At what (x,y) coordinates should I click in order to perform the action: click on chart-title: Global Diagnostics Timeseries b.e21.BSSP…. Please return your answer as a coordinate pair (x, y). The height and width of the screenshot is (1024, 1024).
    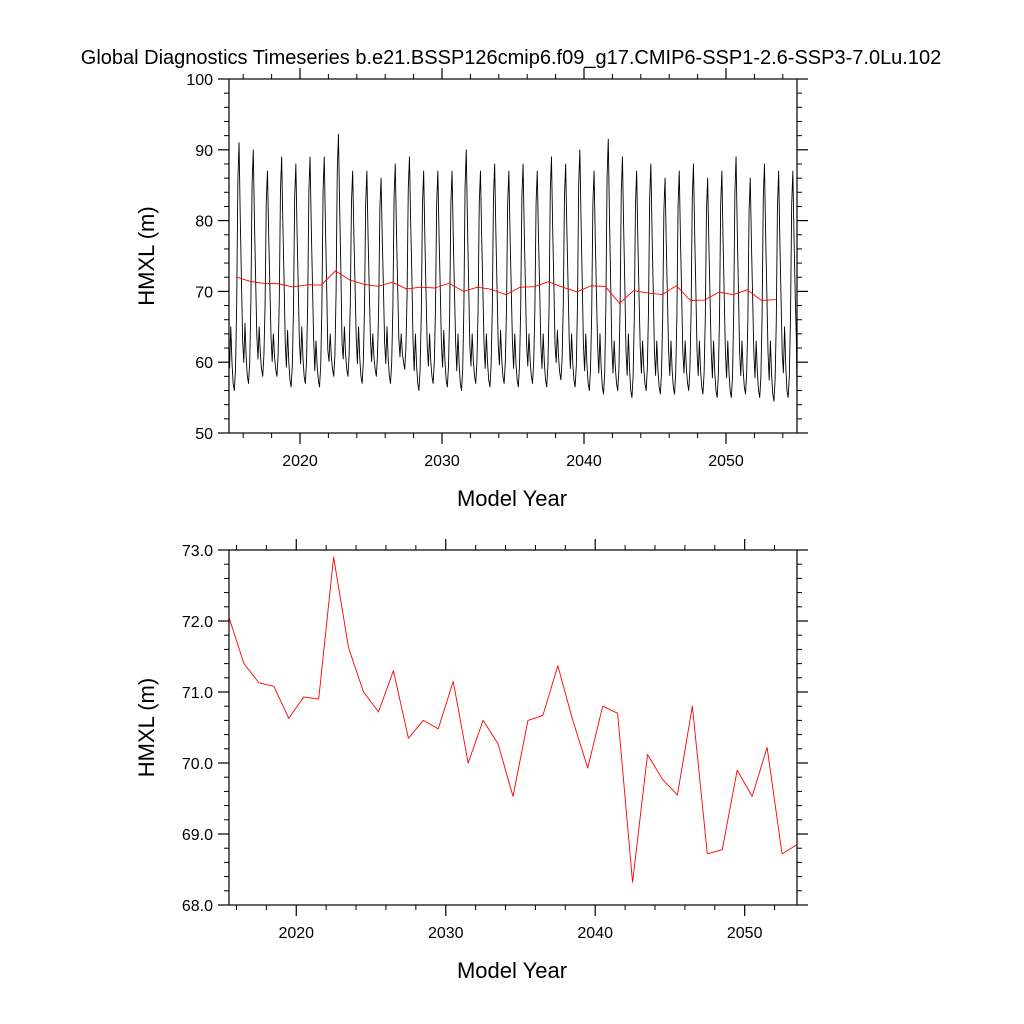
    Looking at the image, I should click on (511, 58).